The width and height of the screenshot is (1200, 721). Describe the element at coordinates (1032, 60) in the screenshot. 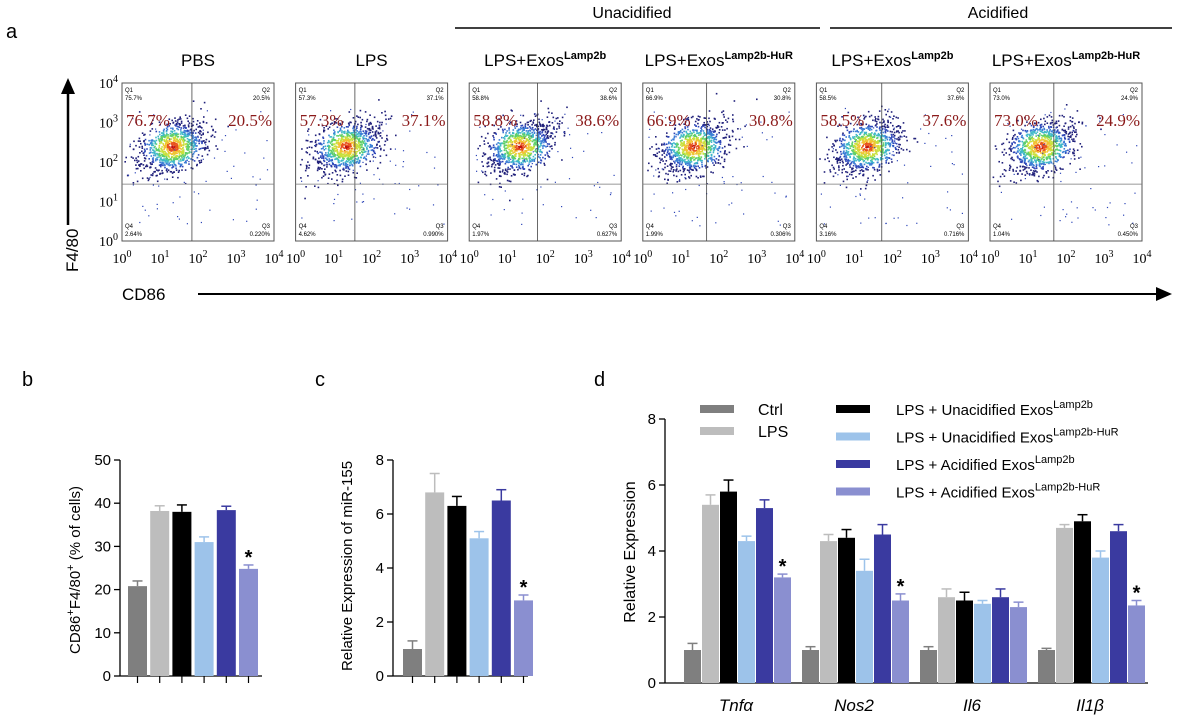

I see `flow-title-base: LPS+Exos` at that location.